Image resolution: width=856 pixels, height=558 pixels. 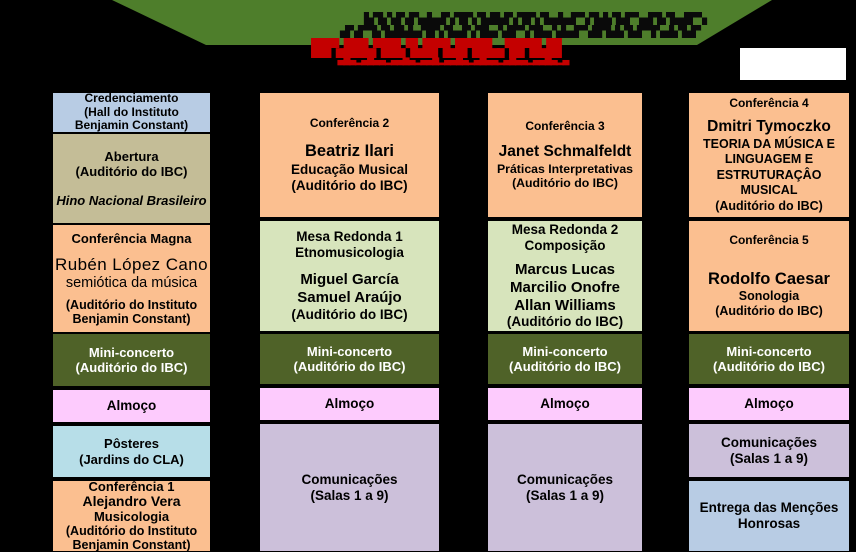 I want to click on green-ribbon-banner, so click(x=442, y=22).